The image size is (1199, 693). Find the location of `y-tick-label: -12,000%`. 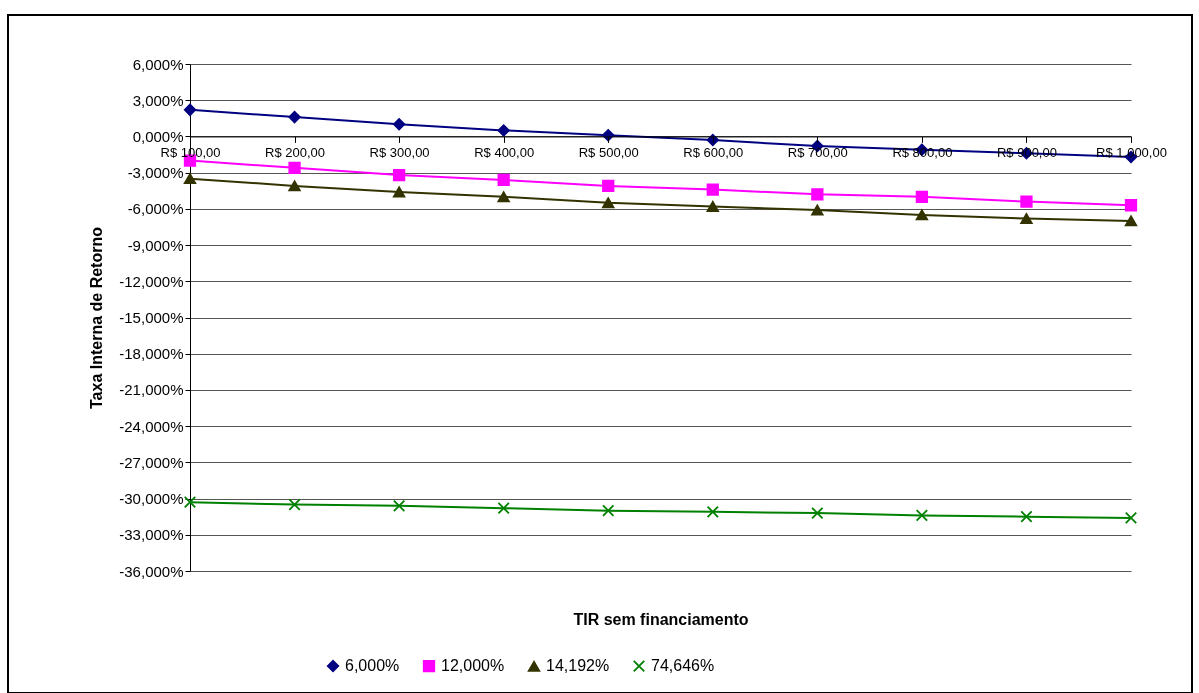

y-tick-label: -12,000% is located at coordinates (151, 281).